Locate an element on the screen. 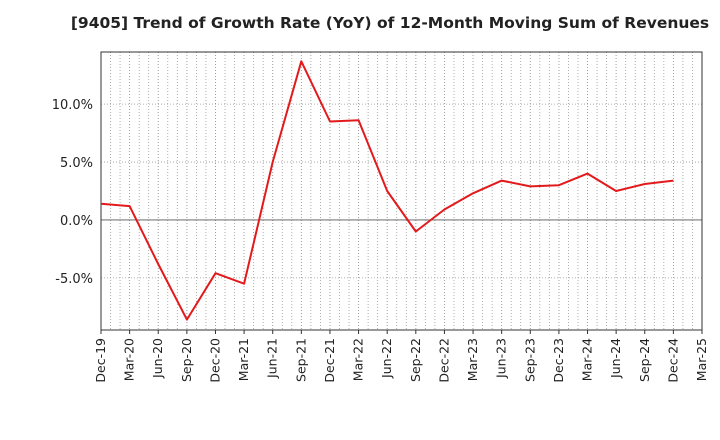 The width and height of the screenshot is (720, 440). x-tick-label: Sep-21 is located at coordinates (300, 360).